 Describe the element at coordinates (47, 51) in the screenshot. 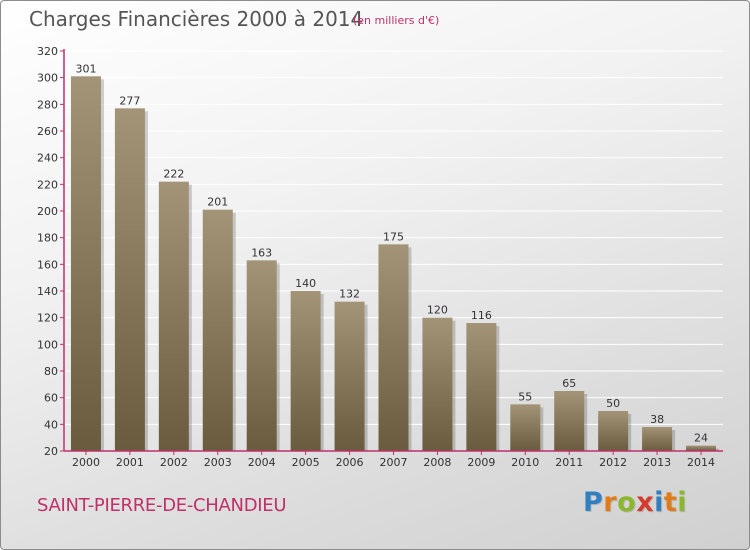

I see `y-tick-label: 320` at that location.